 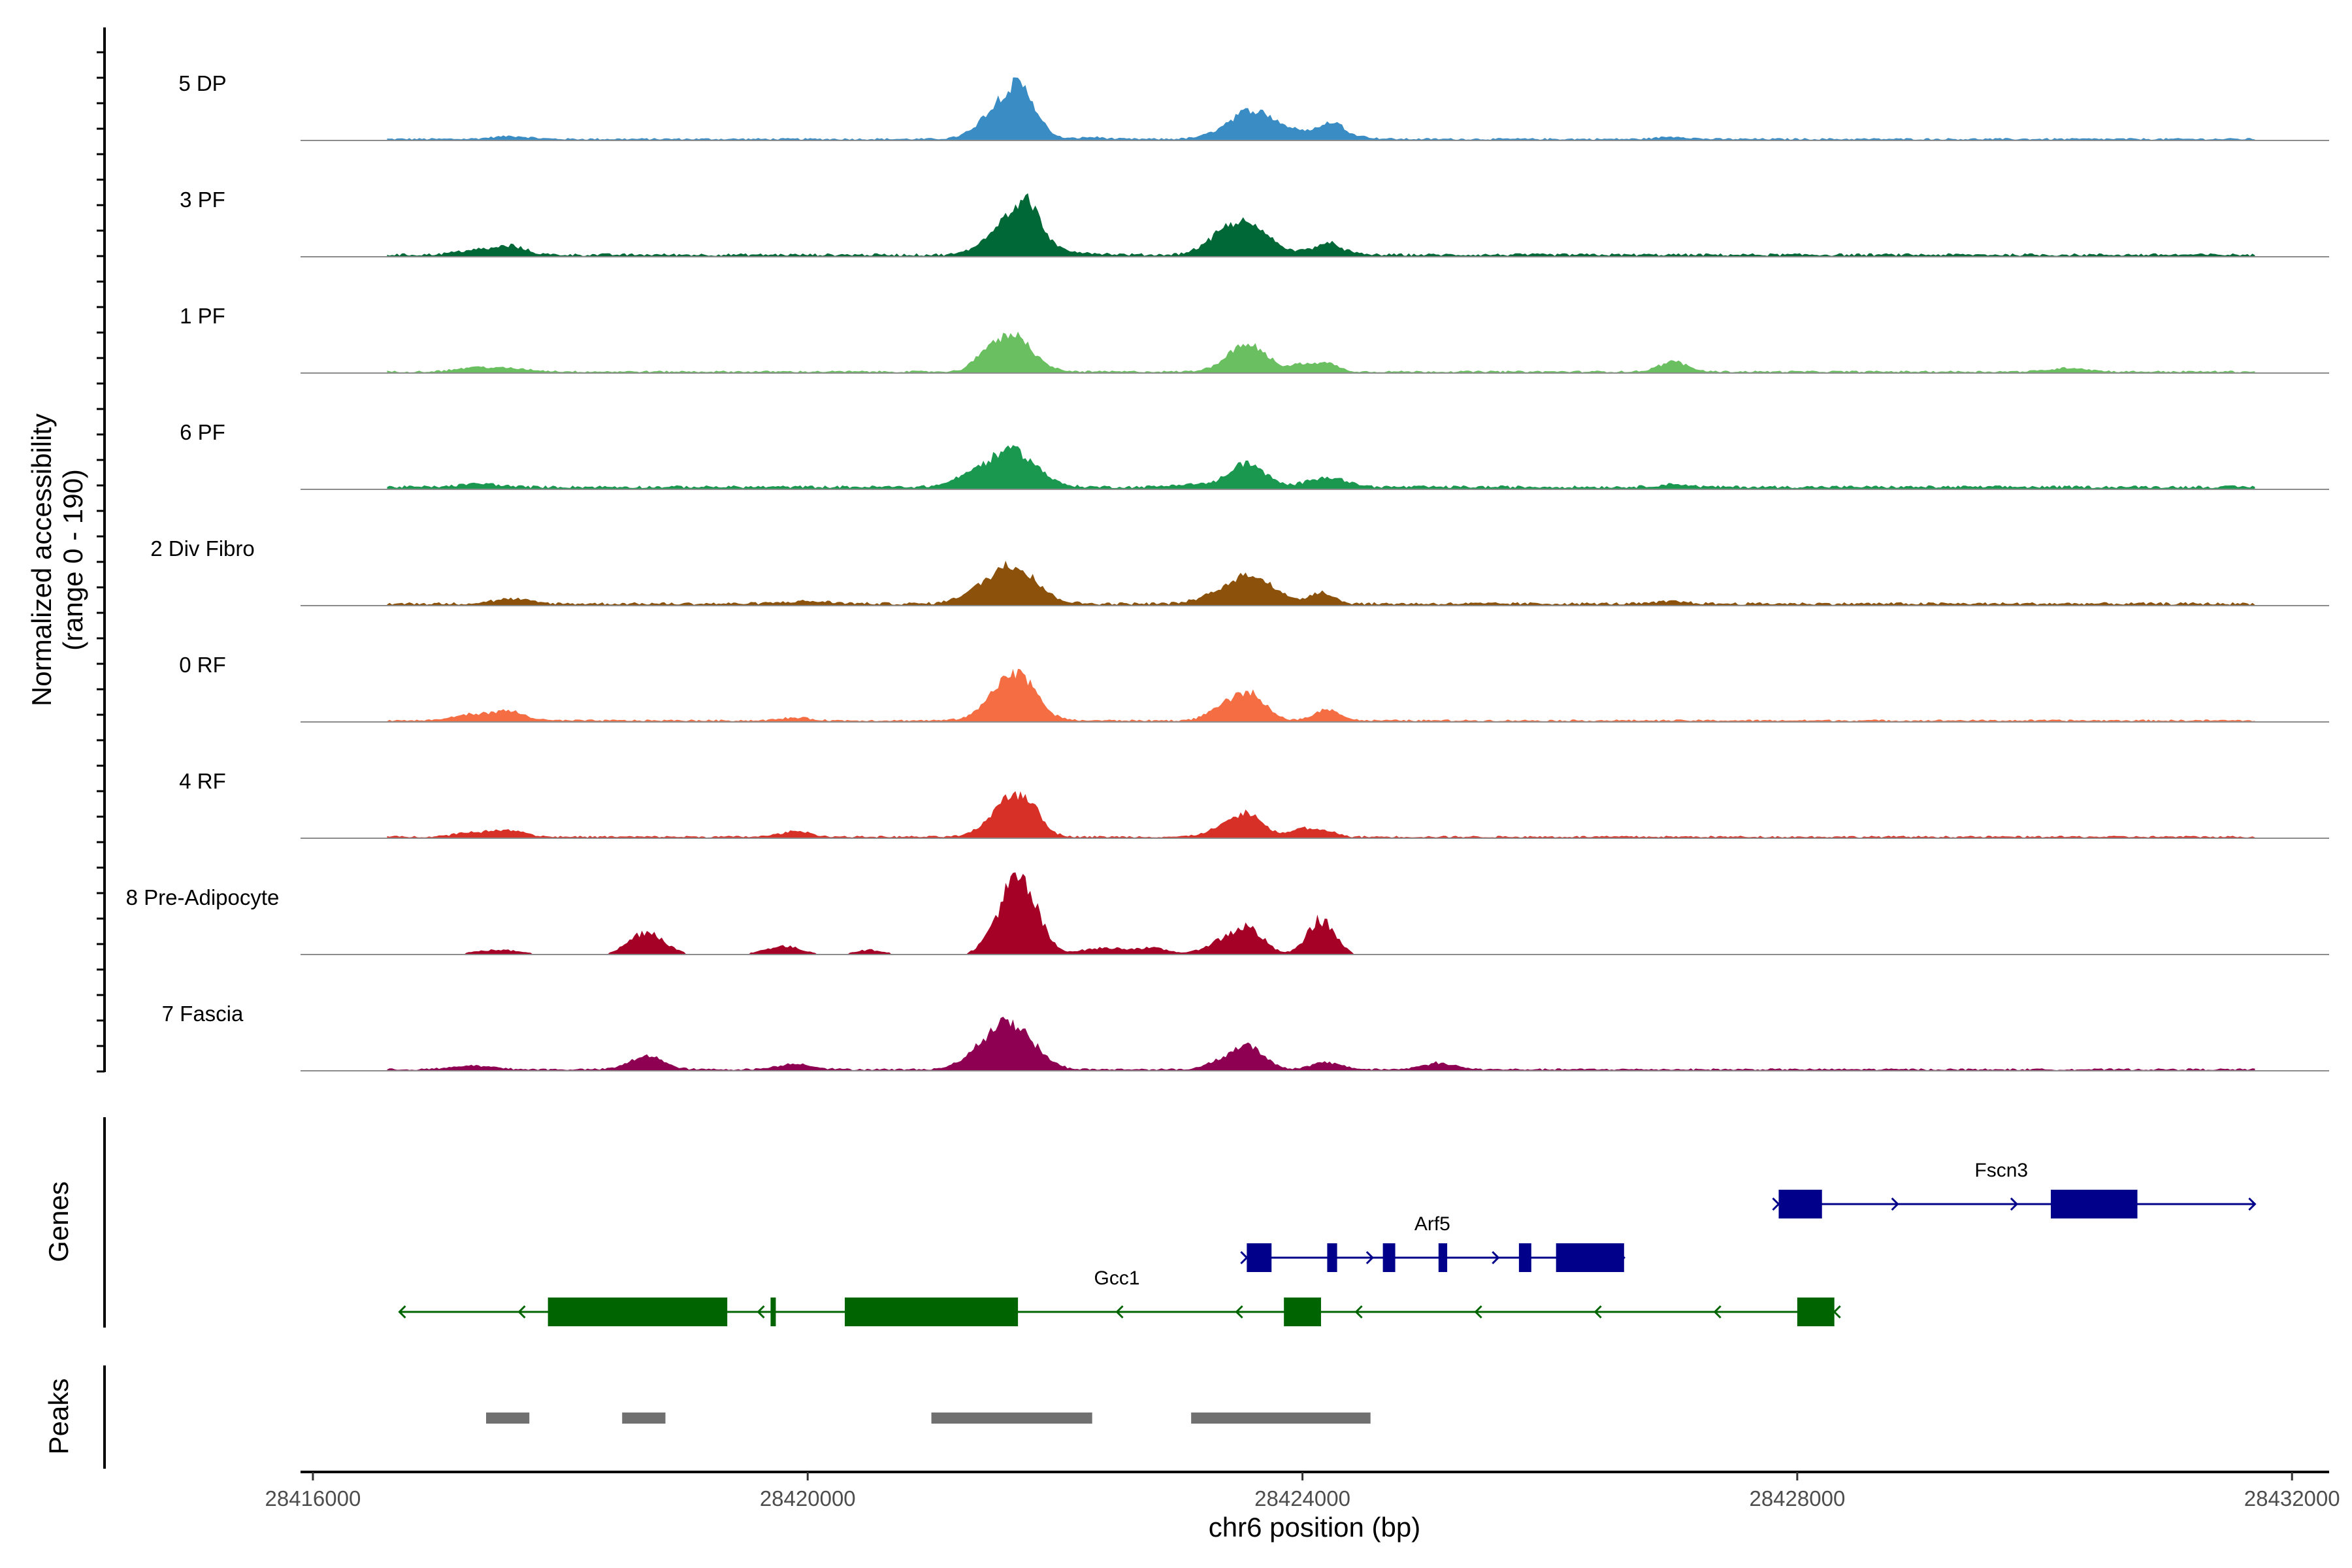 What do you see at coordinates (202, 83) in the screenshot?
I see `track-label: 5 DP` at bounding box center [202, 83].